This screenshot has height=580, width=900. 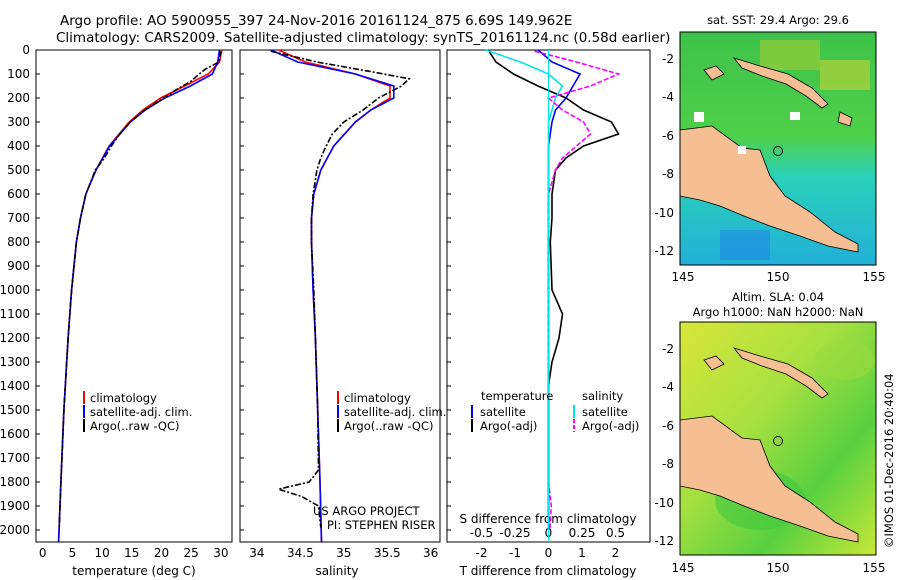 I want to click on sst-ytick-m6: -6, so click(x=668, y=136).